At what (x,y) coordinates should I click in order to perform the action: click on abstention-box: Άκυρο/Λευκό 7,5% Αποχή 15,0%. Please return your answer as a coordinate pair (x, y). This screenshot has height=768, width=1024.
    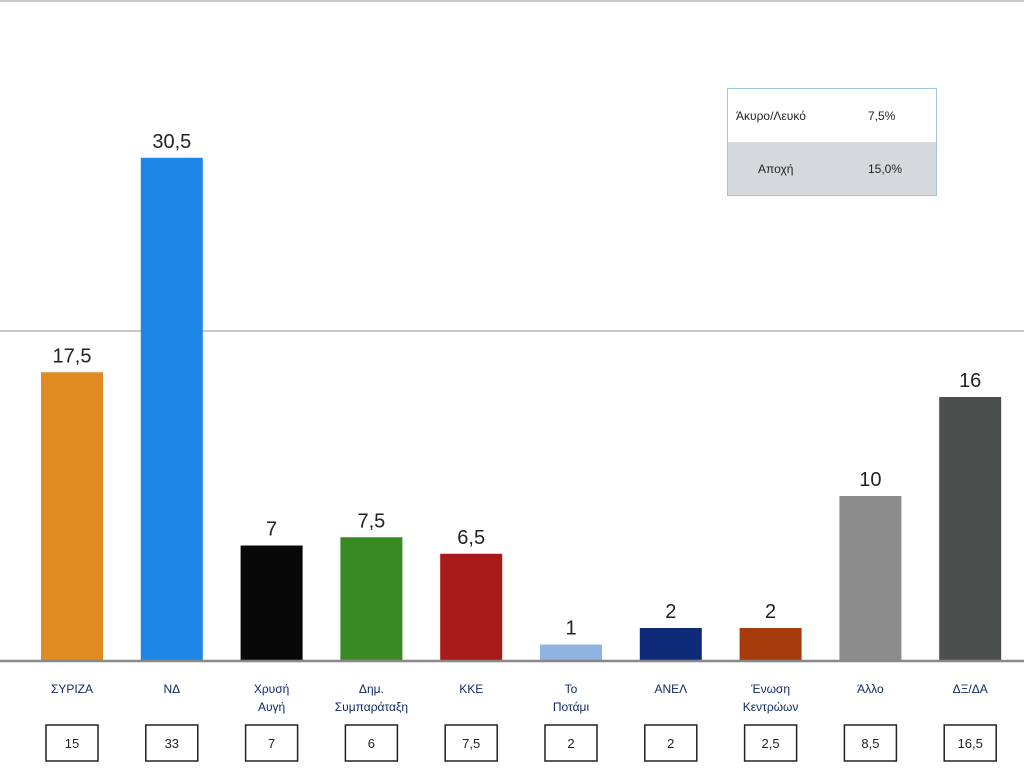
    Looking at the image, I should click on (832, 142).